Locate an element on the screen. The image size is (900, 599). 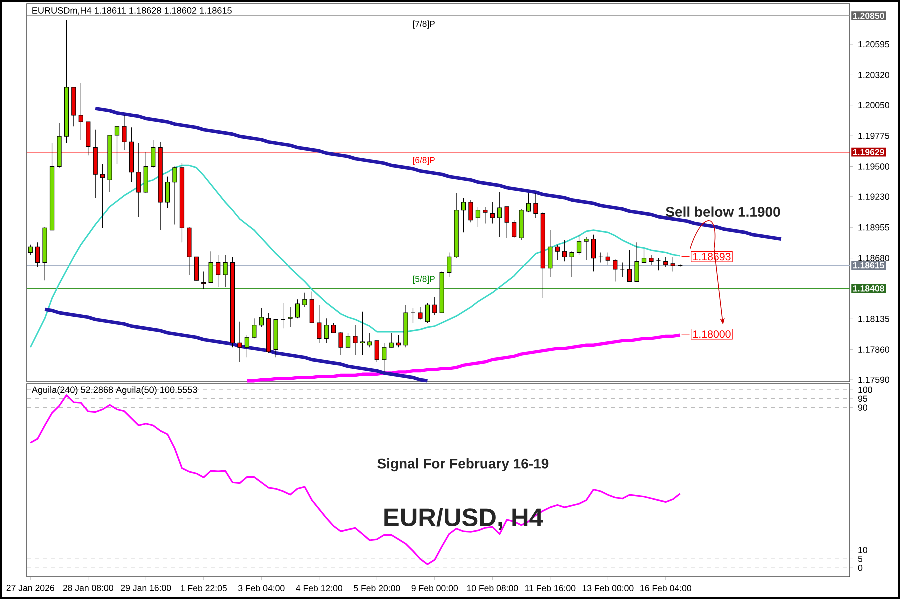
x-tick-label: 28 Jan 08:00 is located at coordinates (88, 588).